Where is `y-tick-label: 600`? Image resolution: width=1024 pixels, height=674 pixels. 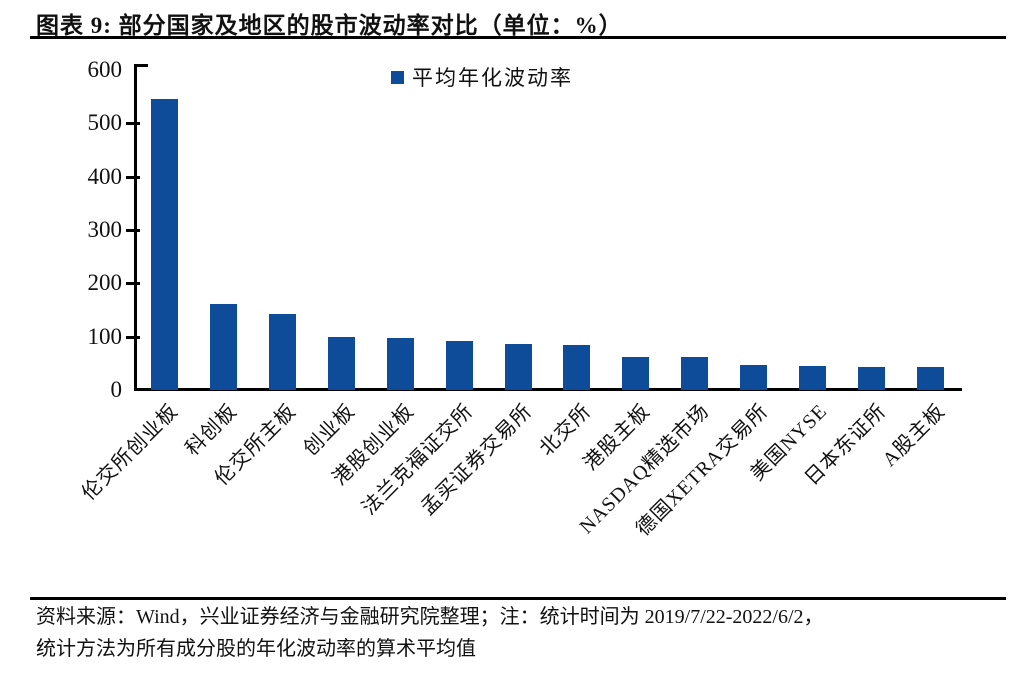
y-tick-label: 600 is located at coordinates (105, 69).